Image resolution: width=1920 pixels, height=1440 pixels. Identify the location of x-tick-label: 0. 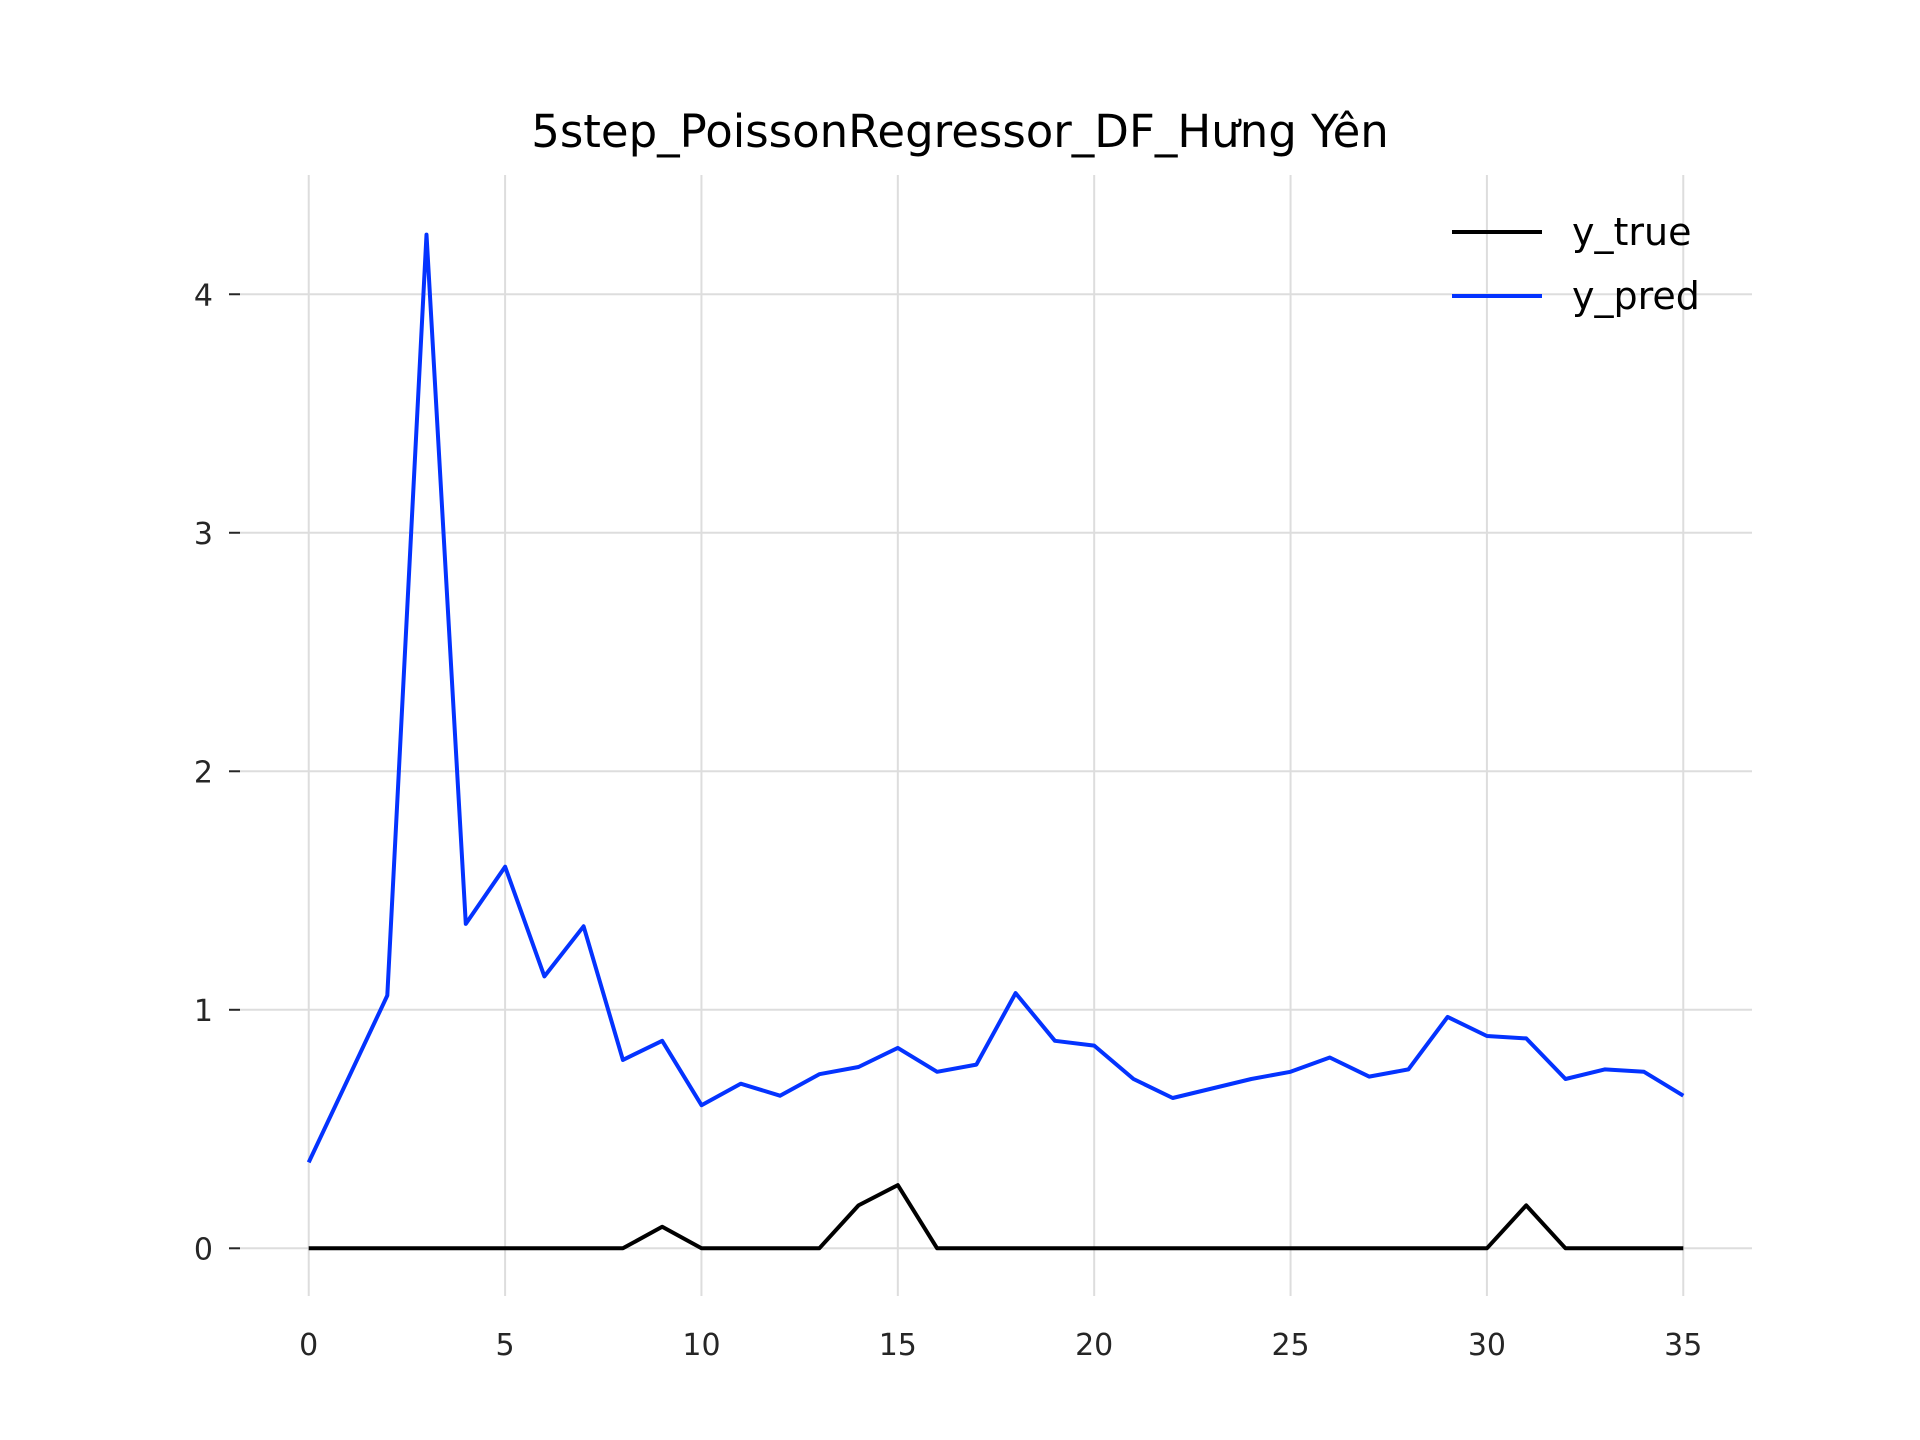
(308, 1345).